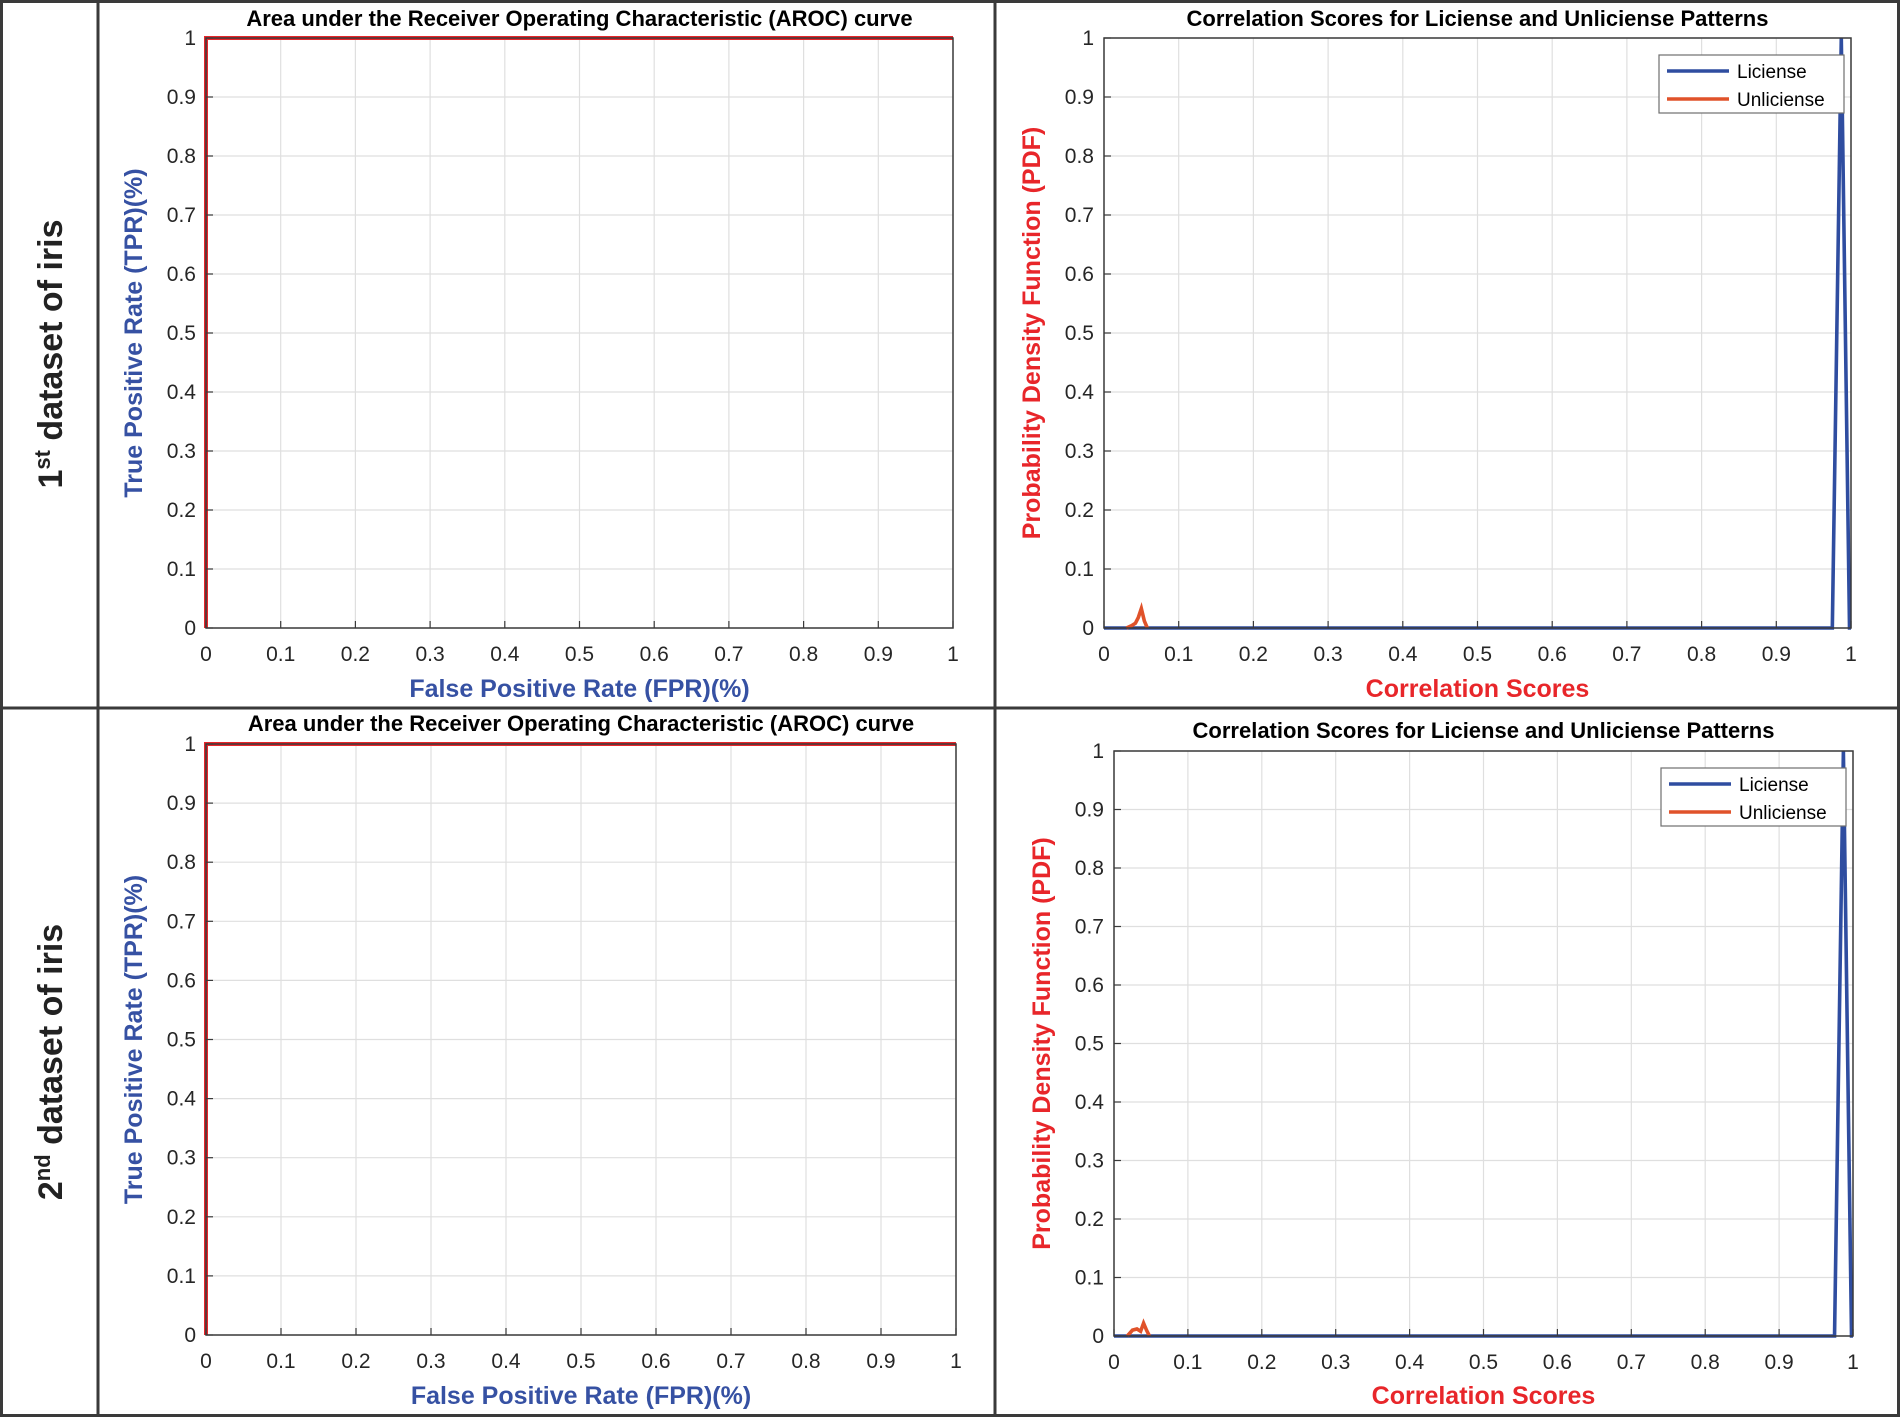 Image resolution: width=1900 pixels, height=1417 pixels. I want to click on x-axis-label: False Positive Rate (FPR)(%), so click(579, 689).